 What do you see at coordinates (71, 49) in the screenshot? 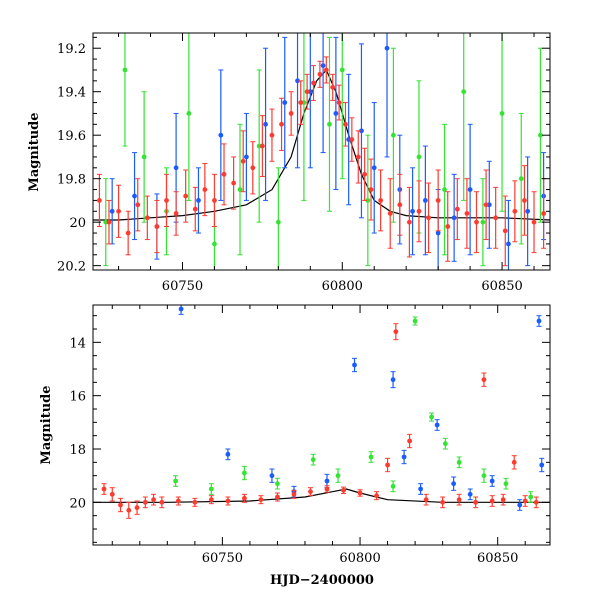
I see `top-y-tick-label: 19.2` at bounding box center [71, 49].